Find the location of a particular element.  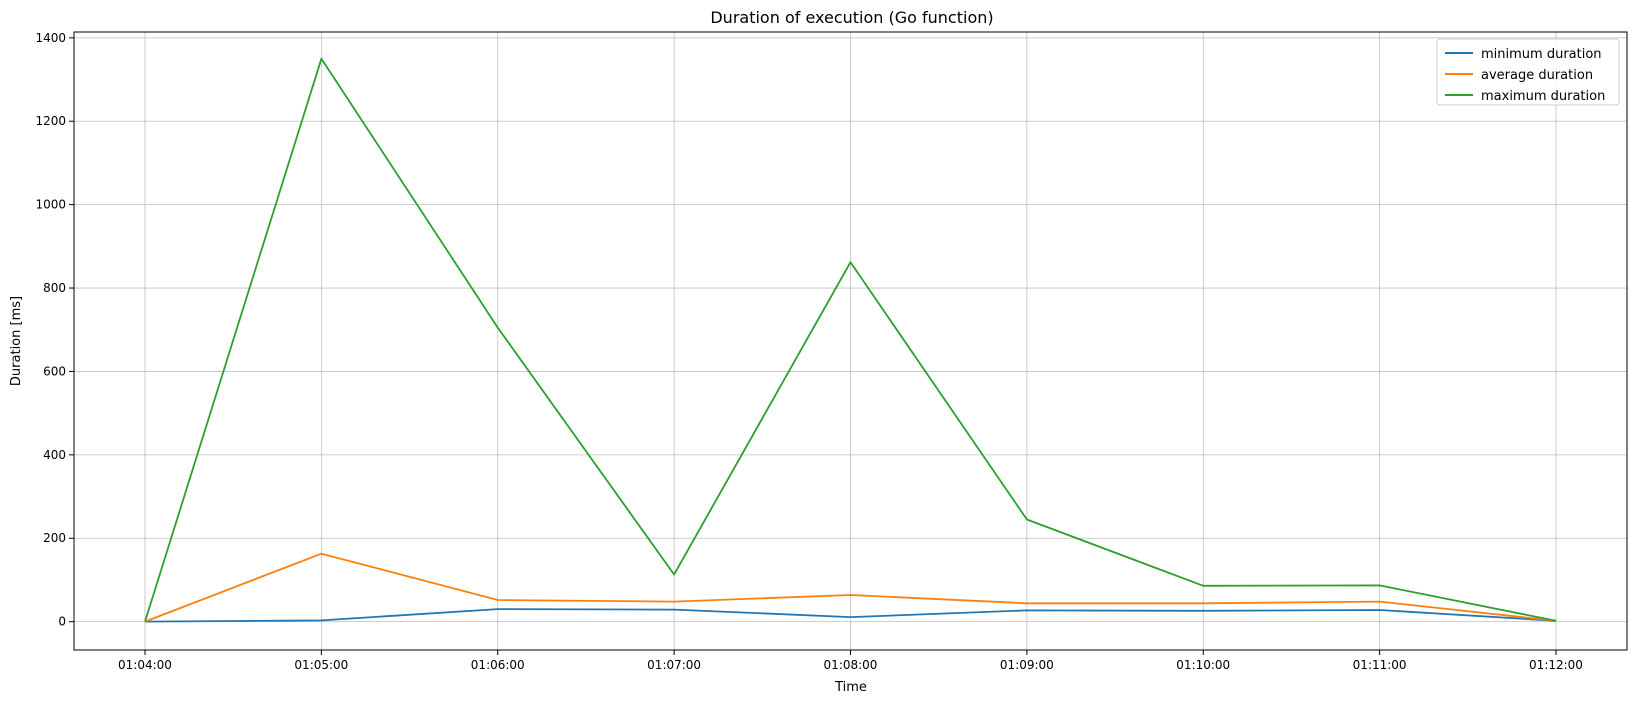

average-duration-legend-label: average duration is located at coordinates (1537, 75).